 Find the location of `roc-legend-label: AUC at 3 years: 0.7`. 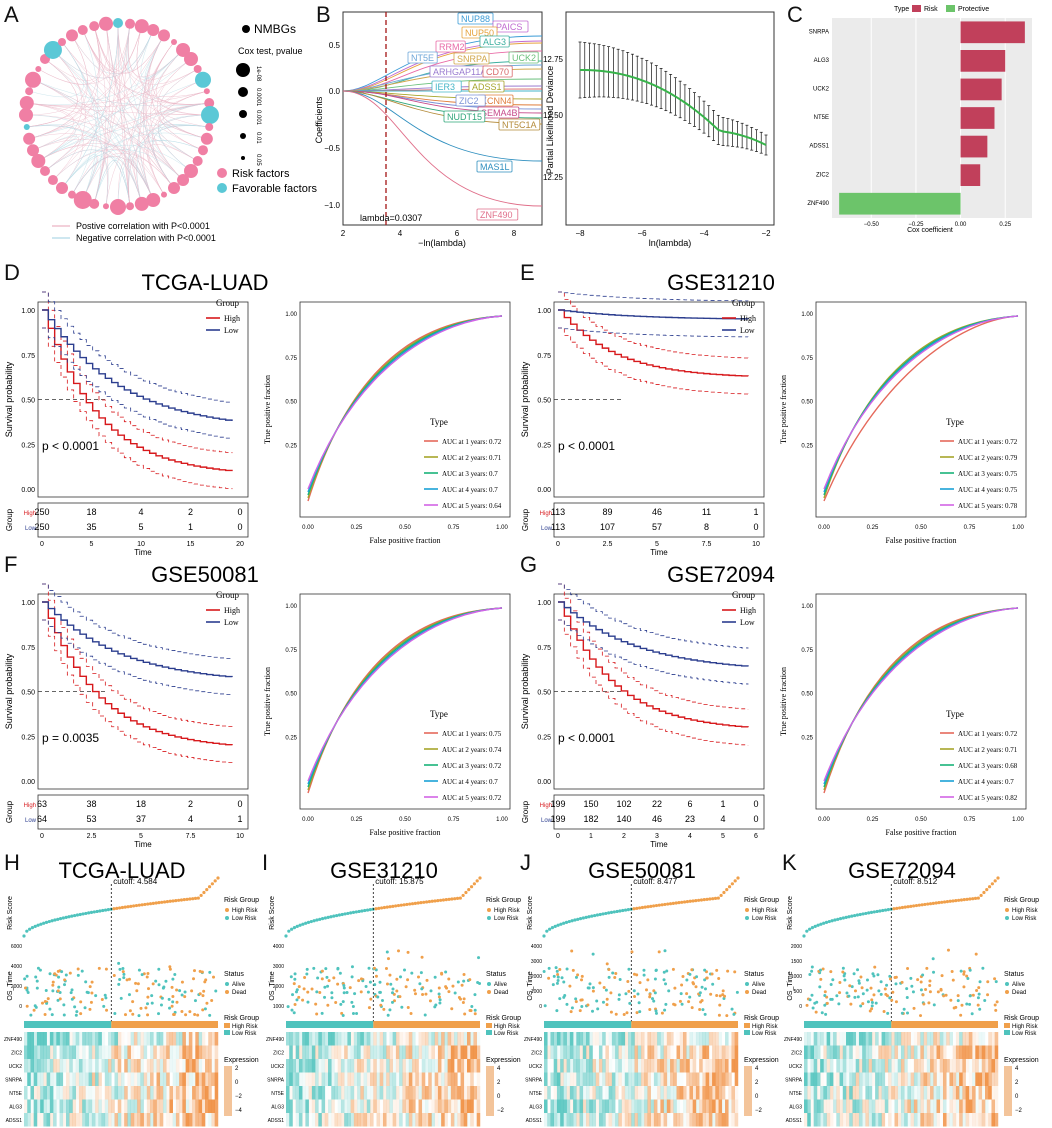

roc-legend-label: AUC at 3 years: 0.7 is located at coordinates (470, 474).